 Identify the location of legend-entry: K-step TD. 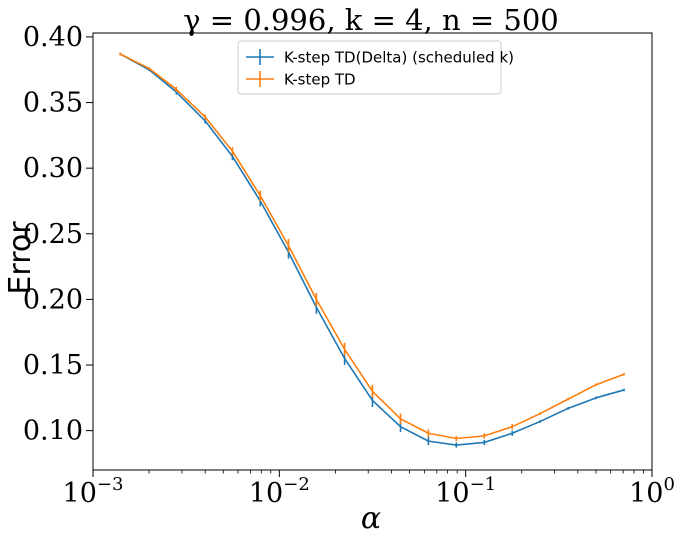
(301, 80).